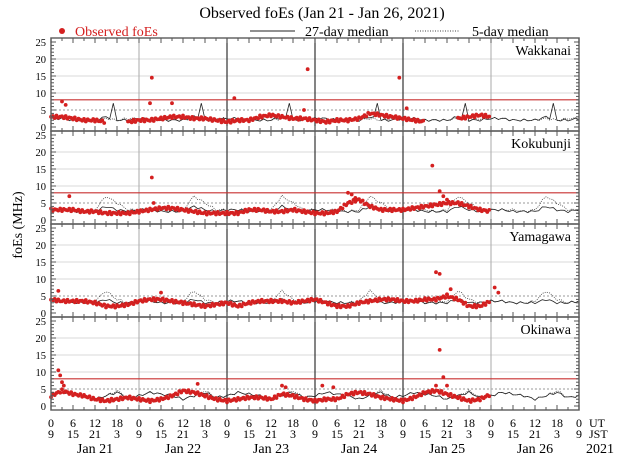  What do you see at coordinates (321, 13) in the screenshot?
I see `chart-title: Observed foEs (Jan 21 - Jan 26, 2021)` at bounding box center [321, 13].